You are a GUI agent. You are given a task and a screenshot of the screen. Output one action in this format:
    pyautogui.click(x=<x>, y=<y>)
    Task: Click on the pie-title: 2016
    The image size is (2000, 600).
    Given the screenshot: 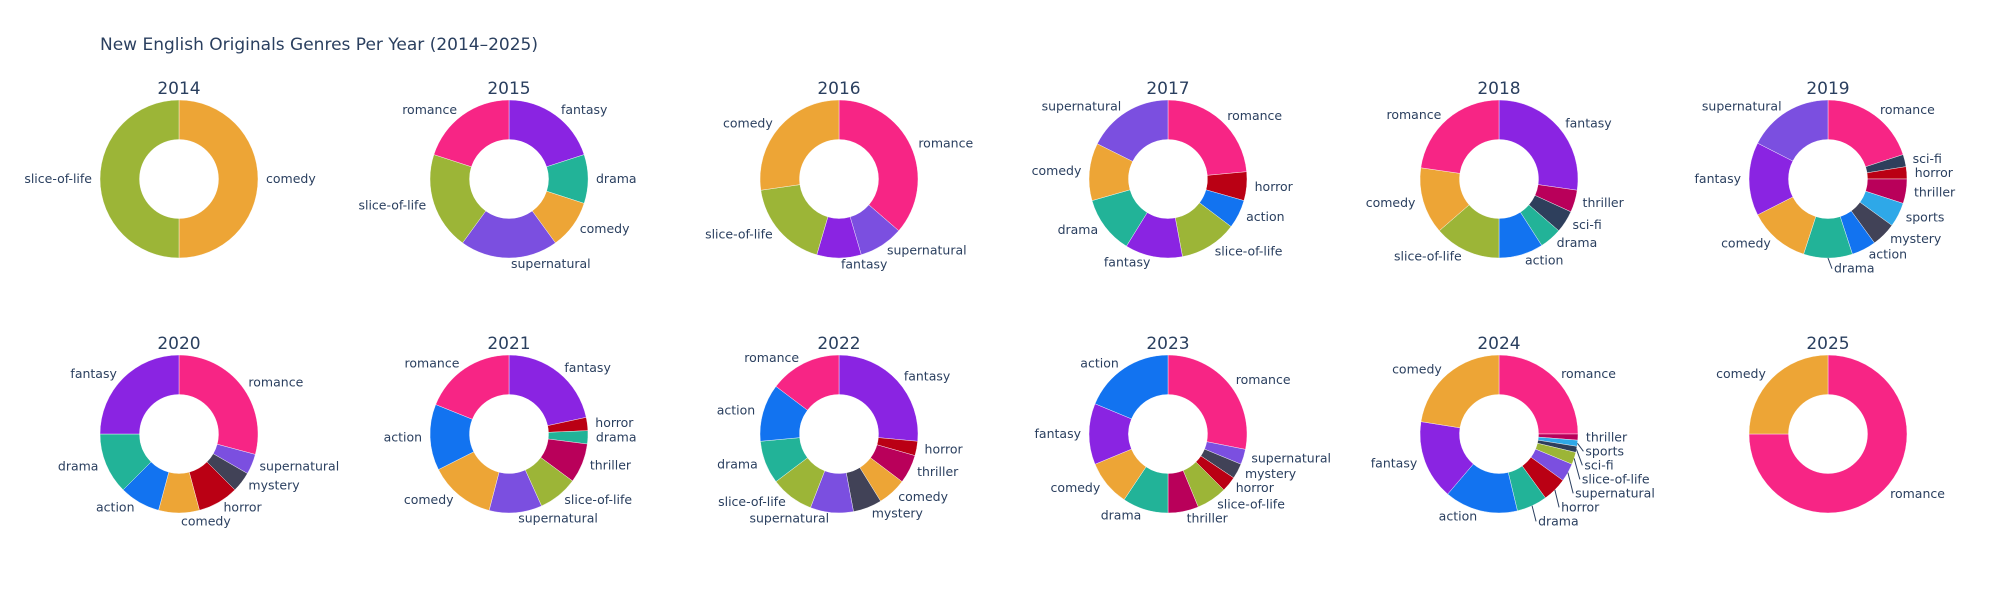 What is the action you would take?
    pyautogui.click(x=838, y=89)
    